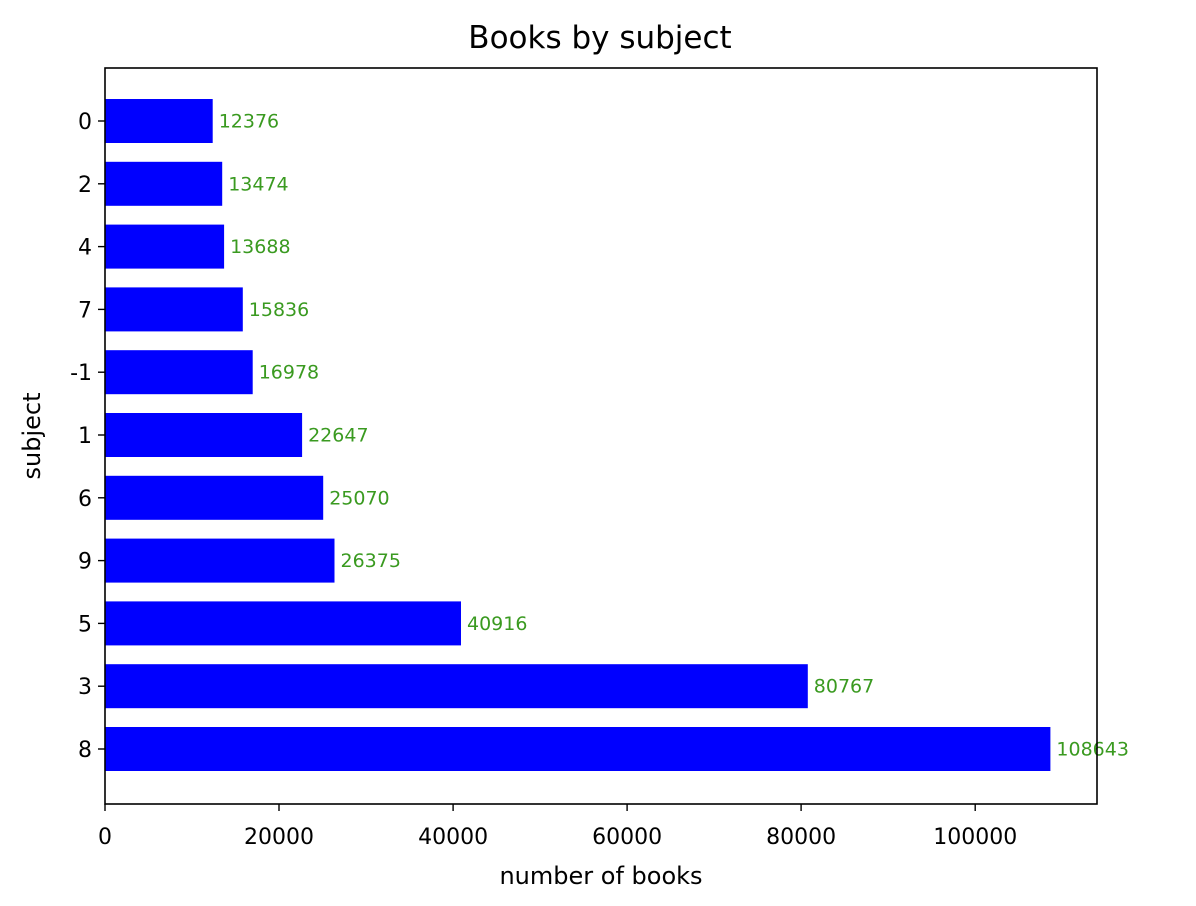  What do you see at coordinates (85, 122) in the screenshot?
I see `y-tick-label: 0` at bounding box center [85, 122].